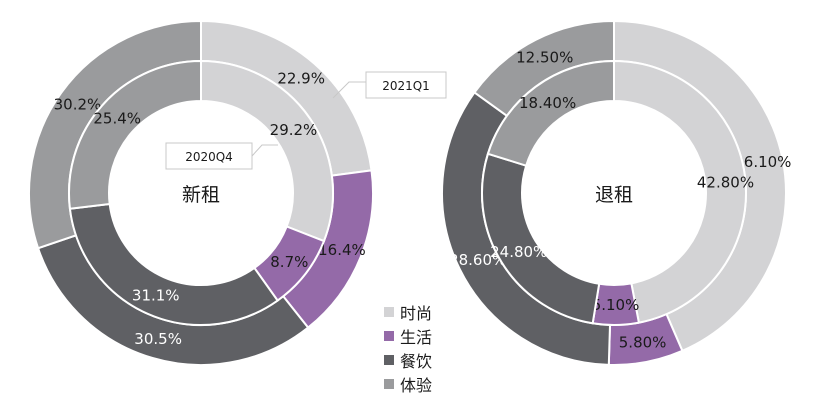 This screenshot has height=417, width=833. I want to click on outer-ring-label-experience: 12.50%, so click(544, 58).